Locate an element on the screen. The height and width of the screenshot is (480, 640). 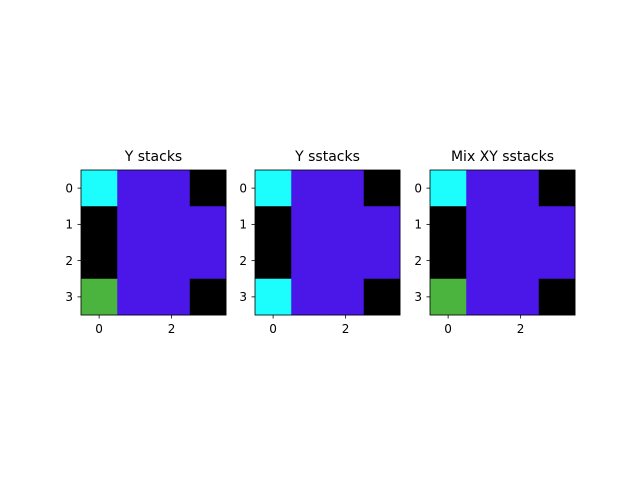
panel-2: Y sstacks 0 1 2 3 0 2 is located at coordinates (320, 242).